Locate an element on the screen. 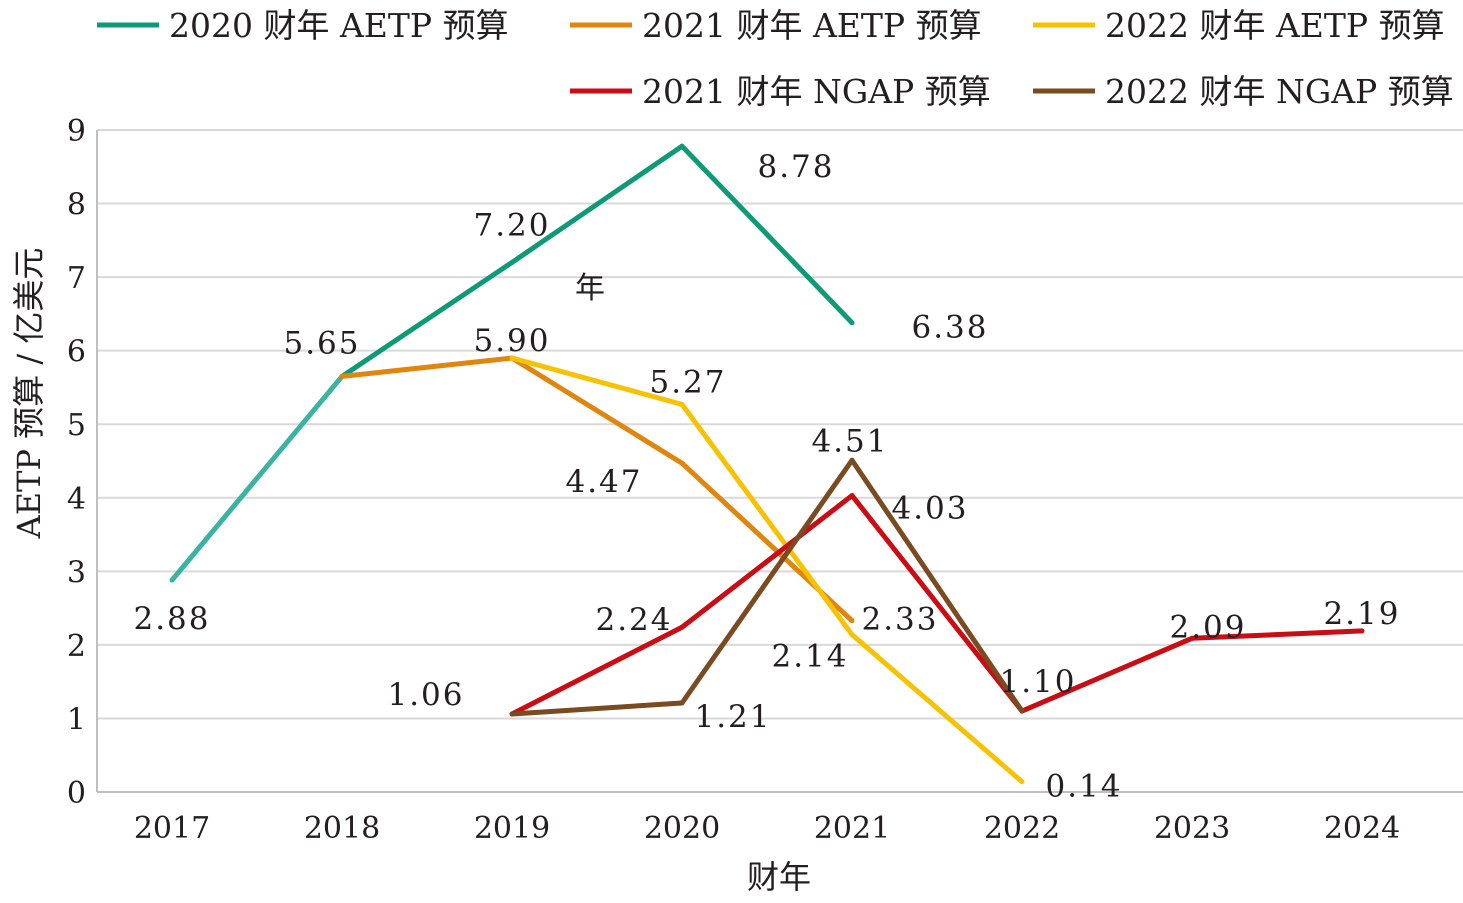  y-tick-label: 1 is located at coordinates (76, 719).